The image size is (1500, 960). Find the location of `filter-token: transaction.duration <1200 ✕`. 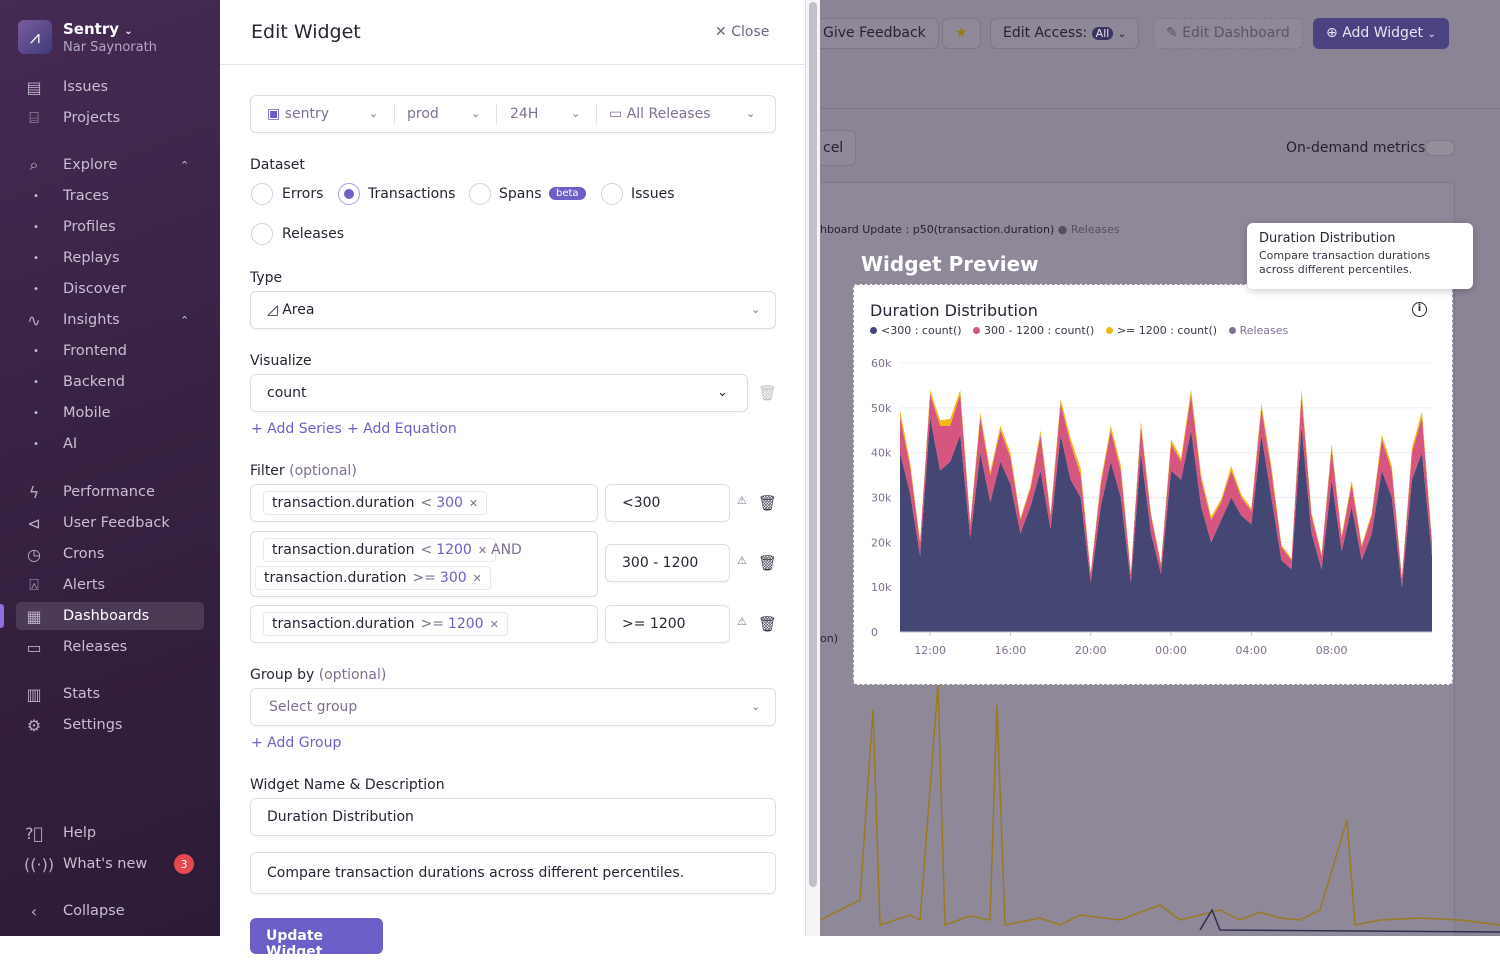

filter-token: transaction.duration <1200 ✕ is located at coordinates (380, 550).